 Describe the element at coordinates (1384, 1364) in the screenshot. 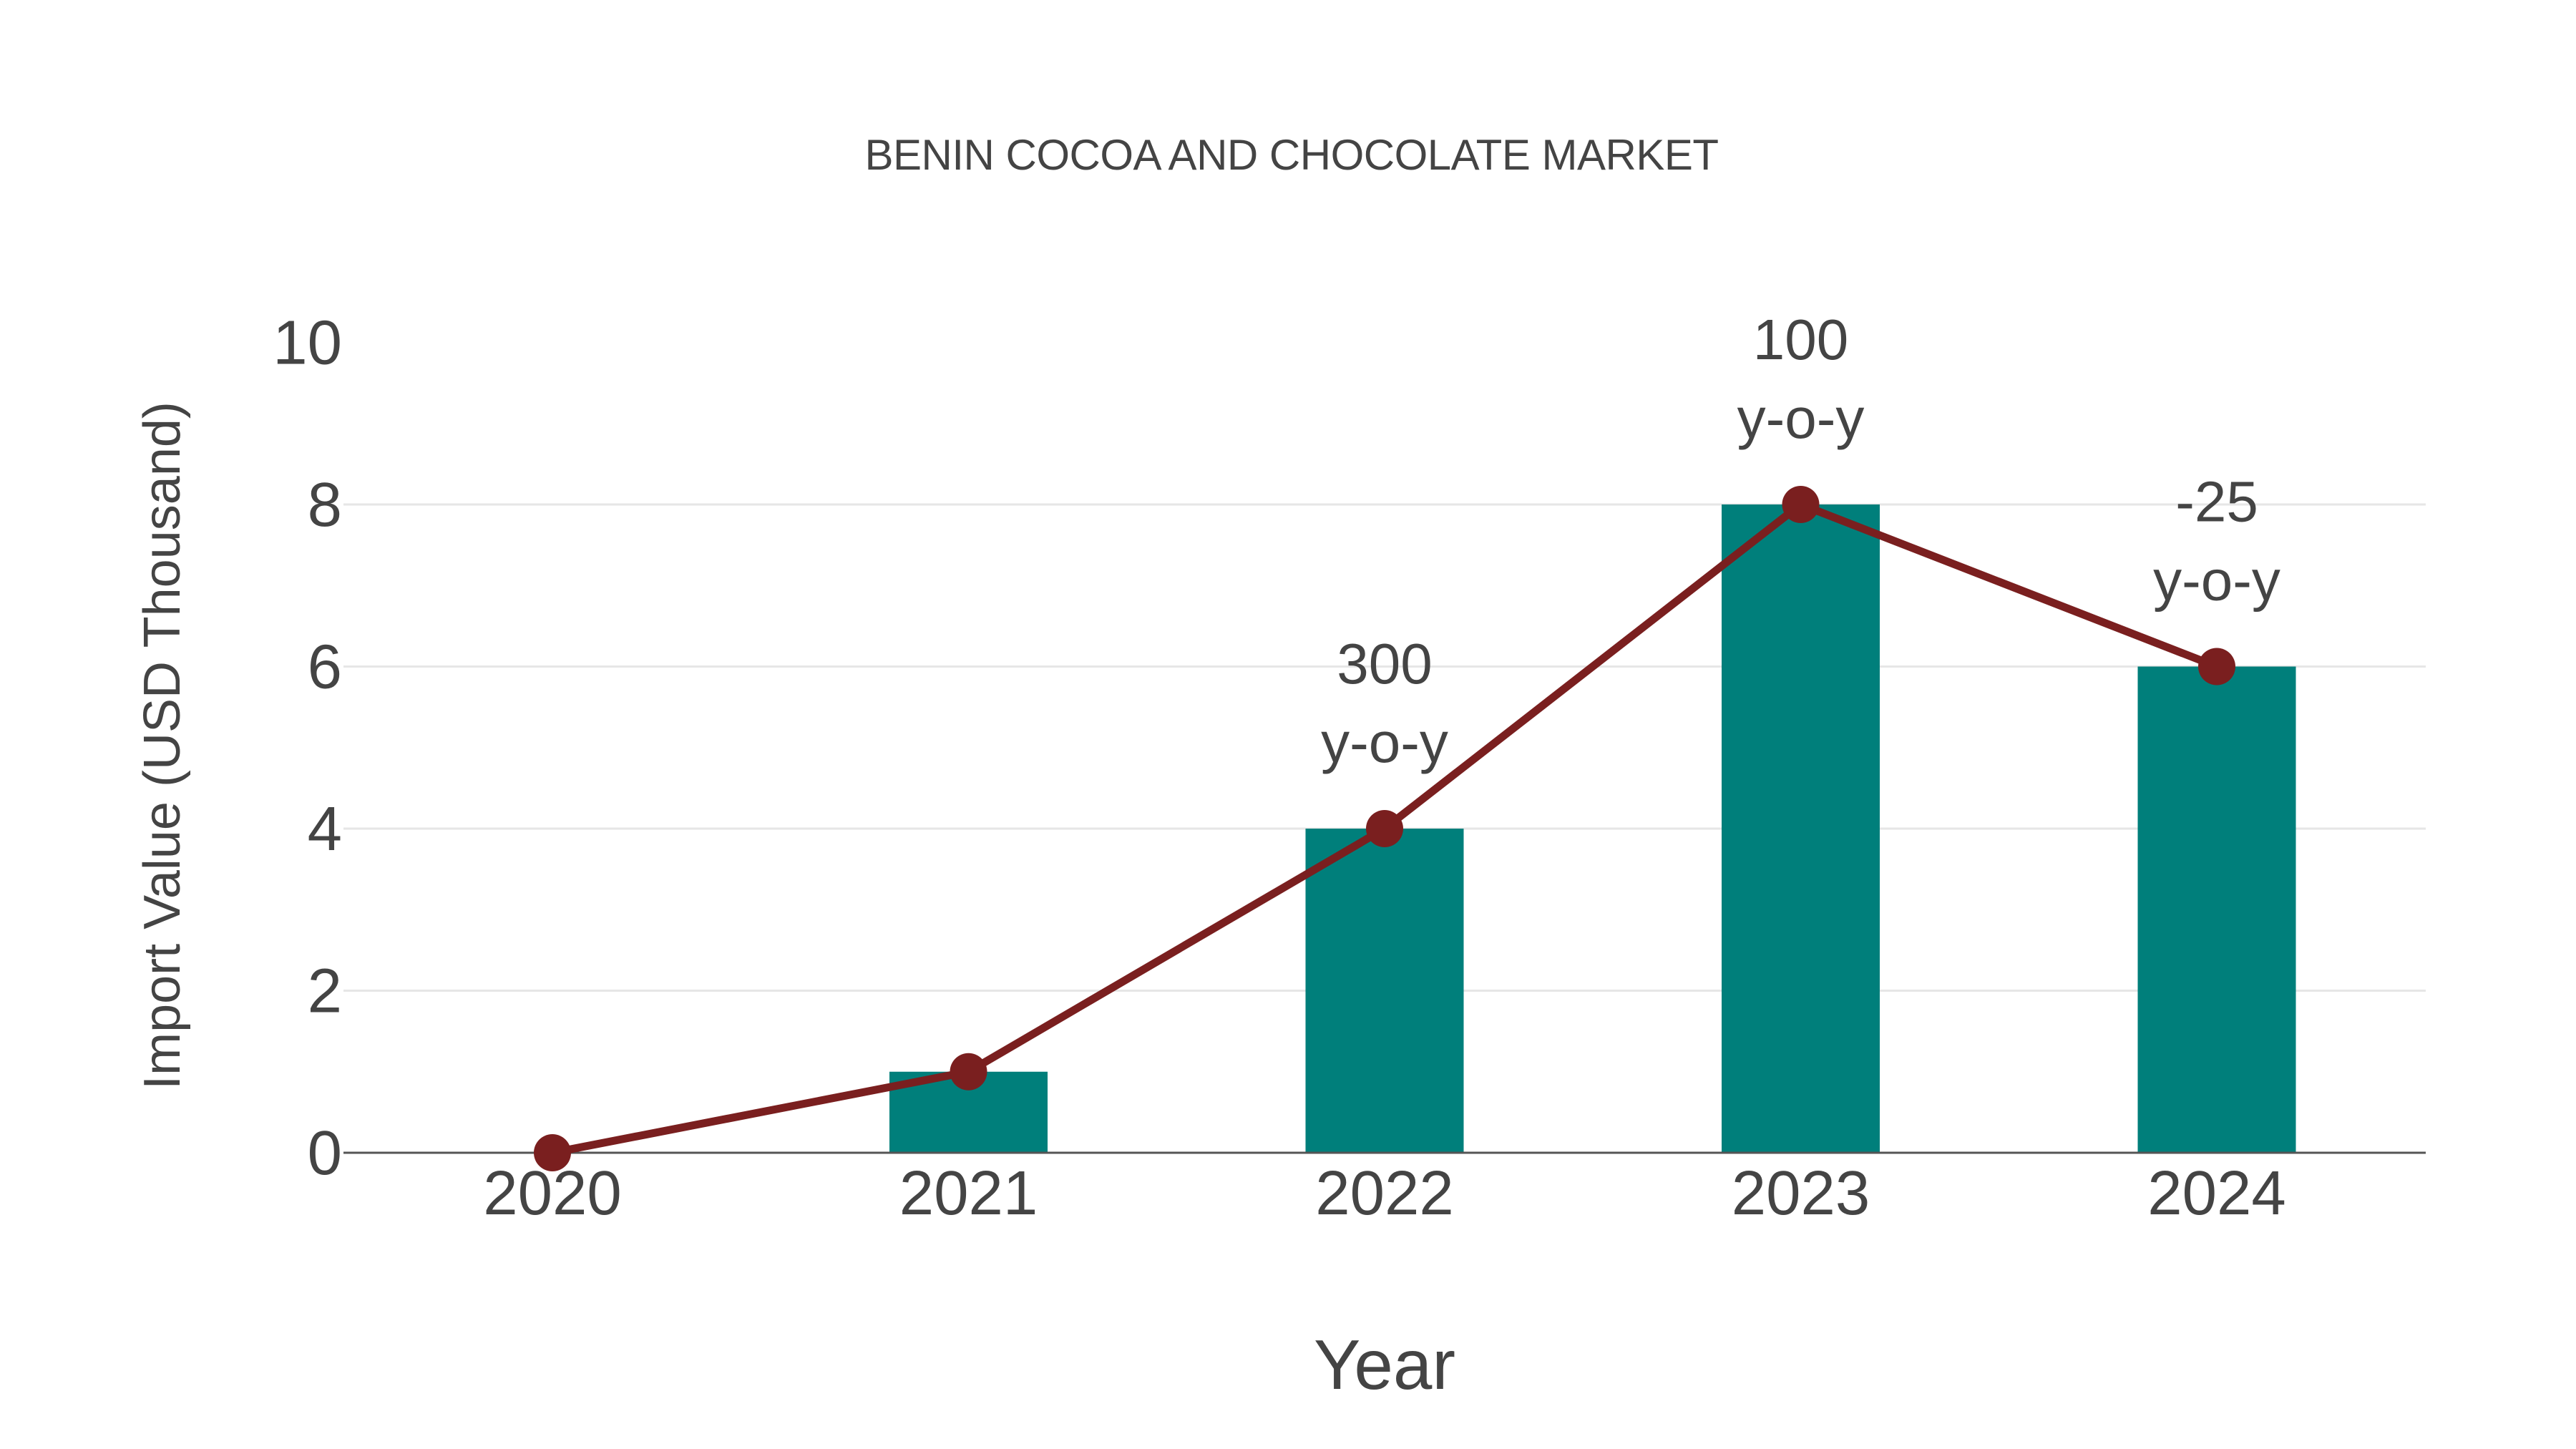

I see `x-axis-title: Year` at that location.